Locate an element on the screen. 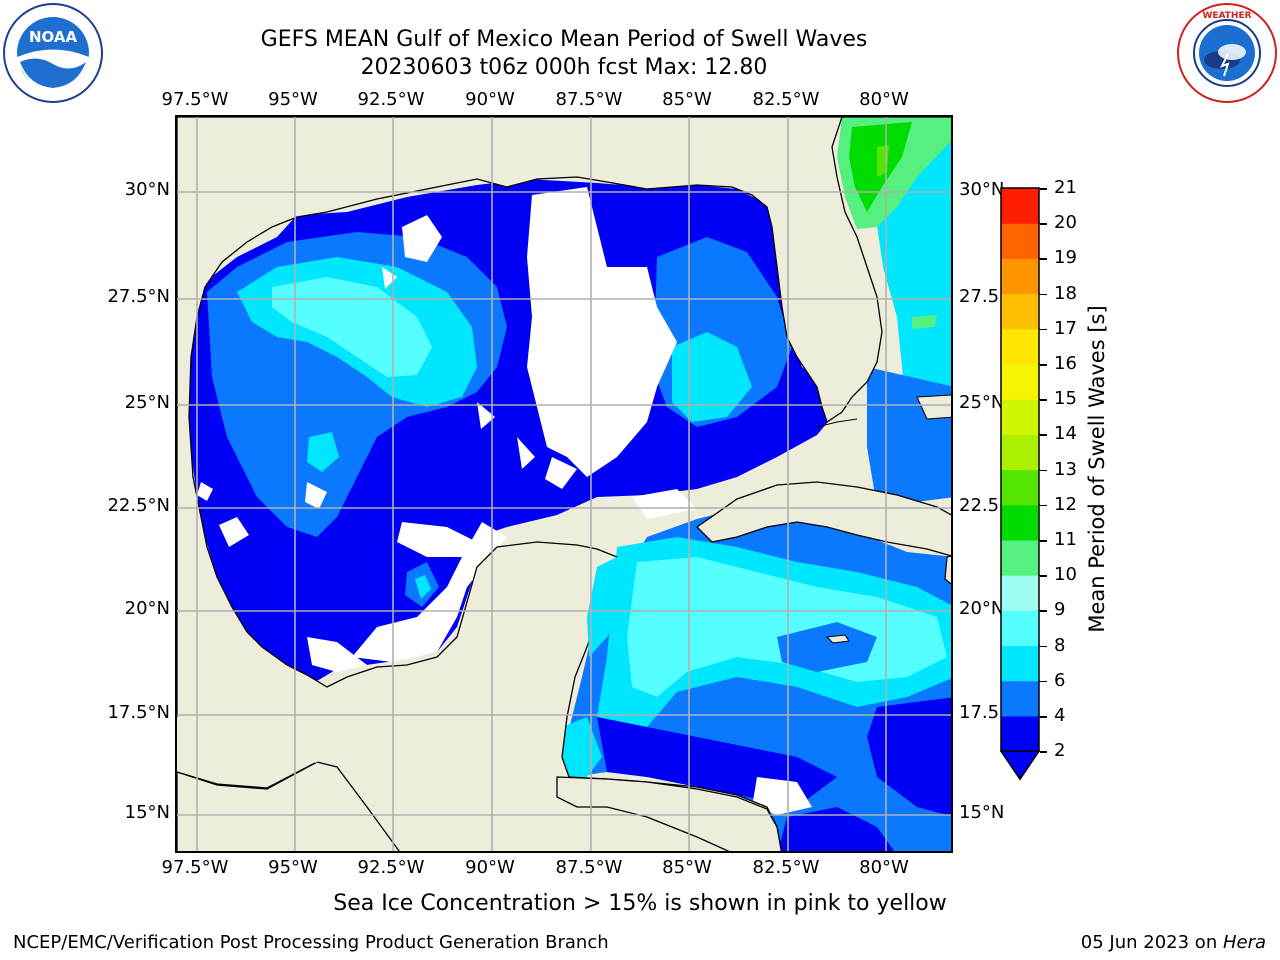  lat-label-right: 22.5 is located at coordinates (979, 505).